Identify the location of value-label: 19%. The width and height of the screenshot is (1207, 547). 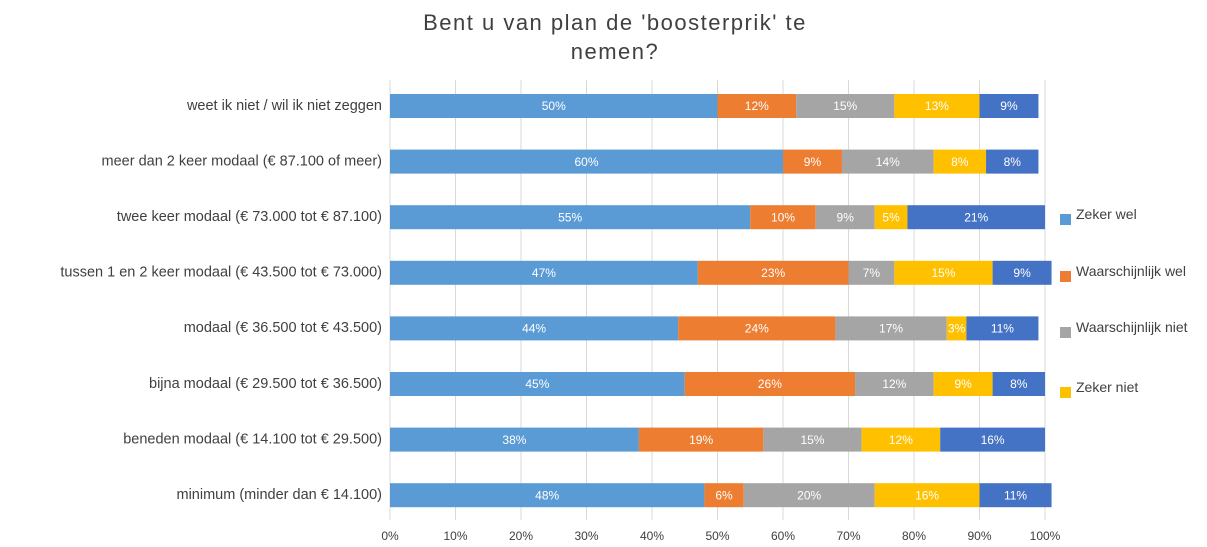
(701, 440).